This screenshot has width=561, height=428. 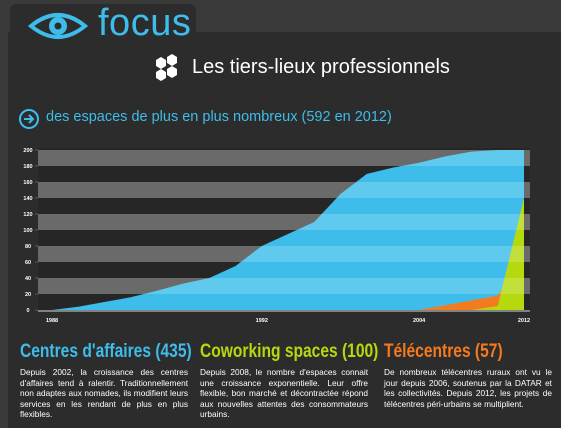 I want to click on y-tick-label: 80, so click(x=28, y=247).